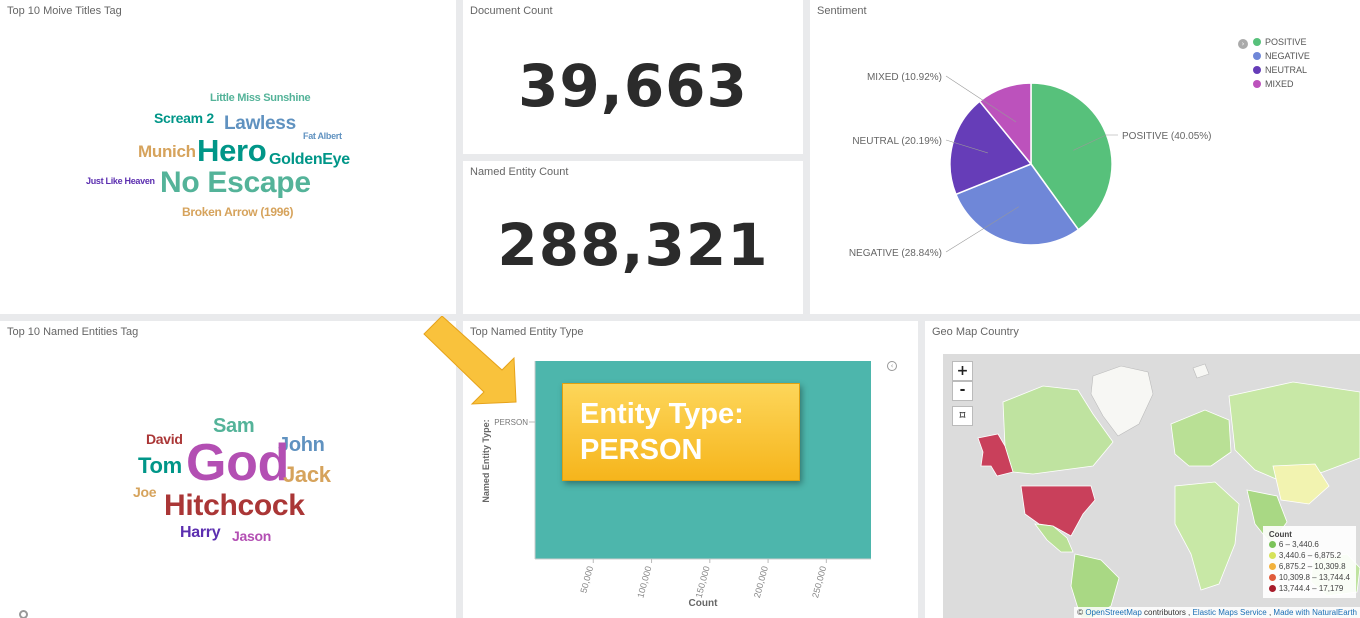  Describe the element at coordinates (1054, 538) in the screenshot. I see `country-mexico` at that location.